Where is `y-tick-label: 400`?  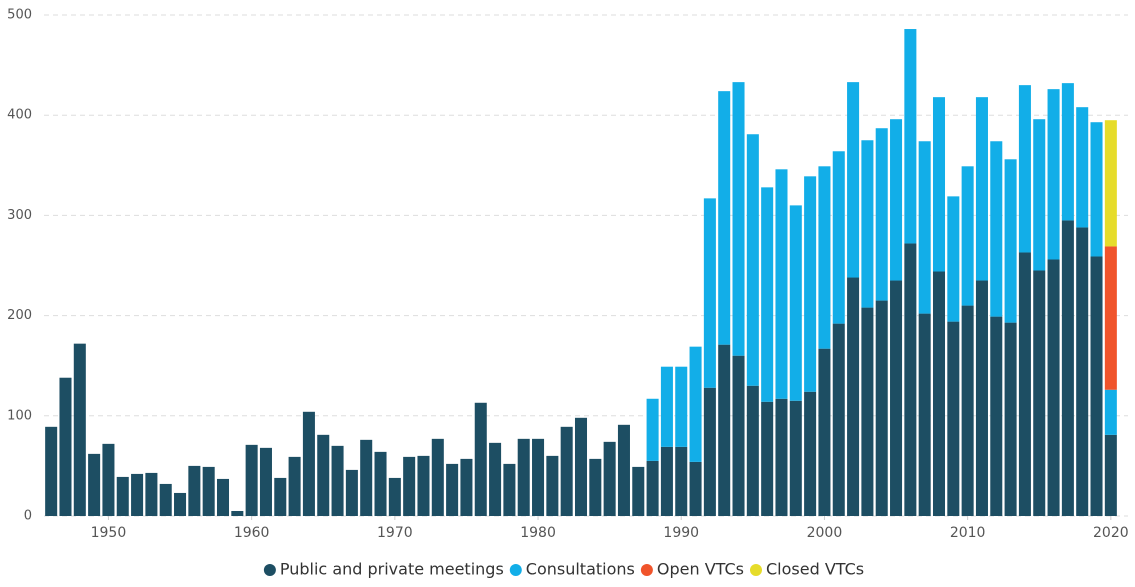 y-tick-label: 400 is located at coordinates (19, 115).